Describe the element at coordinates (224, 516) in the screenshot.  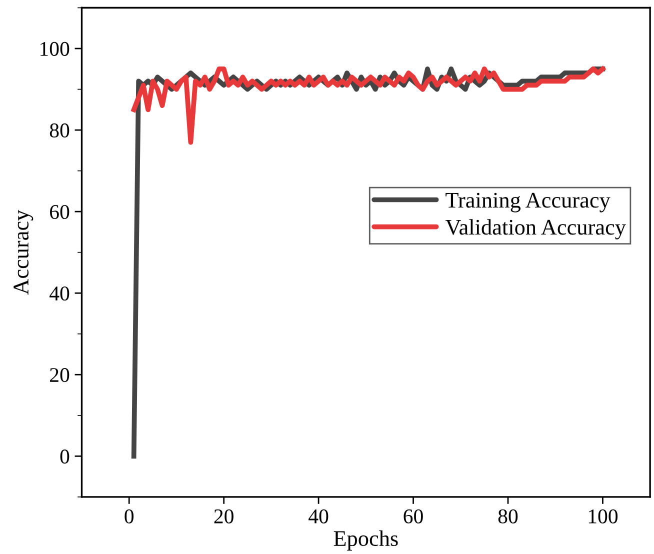
I see `x-tick-label: 20` at that location.